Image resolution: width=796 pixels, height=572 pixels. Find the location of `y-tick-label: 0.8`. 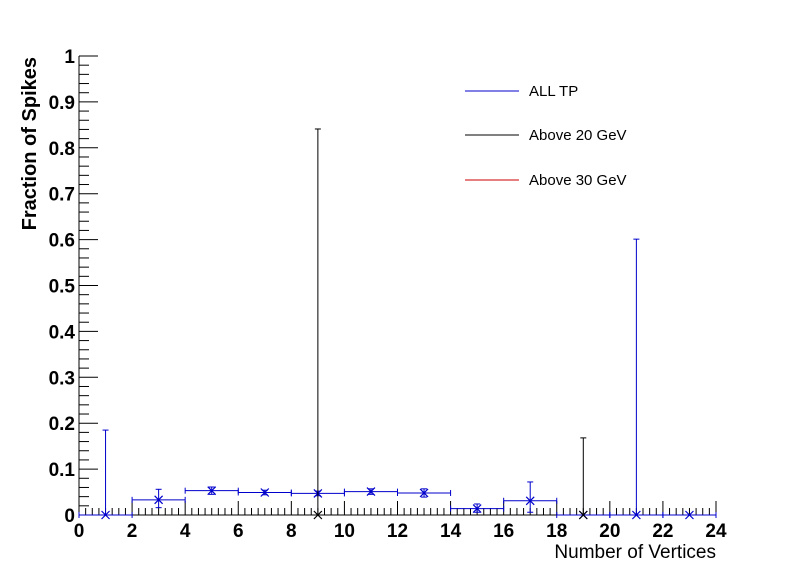

y-tick-label: 0.8 is located at coordinates (62, 149).